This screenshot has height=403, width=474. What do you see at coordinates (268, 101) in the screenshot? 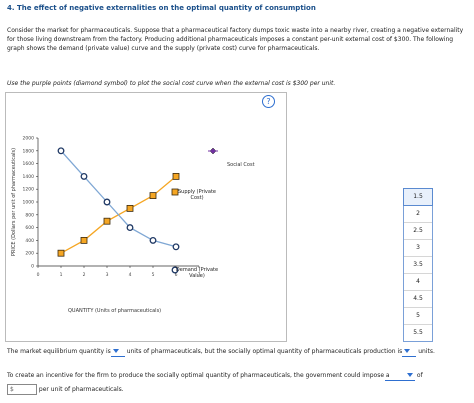
I see `help-button: ?` at bounding box center [268, 101].